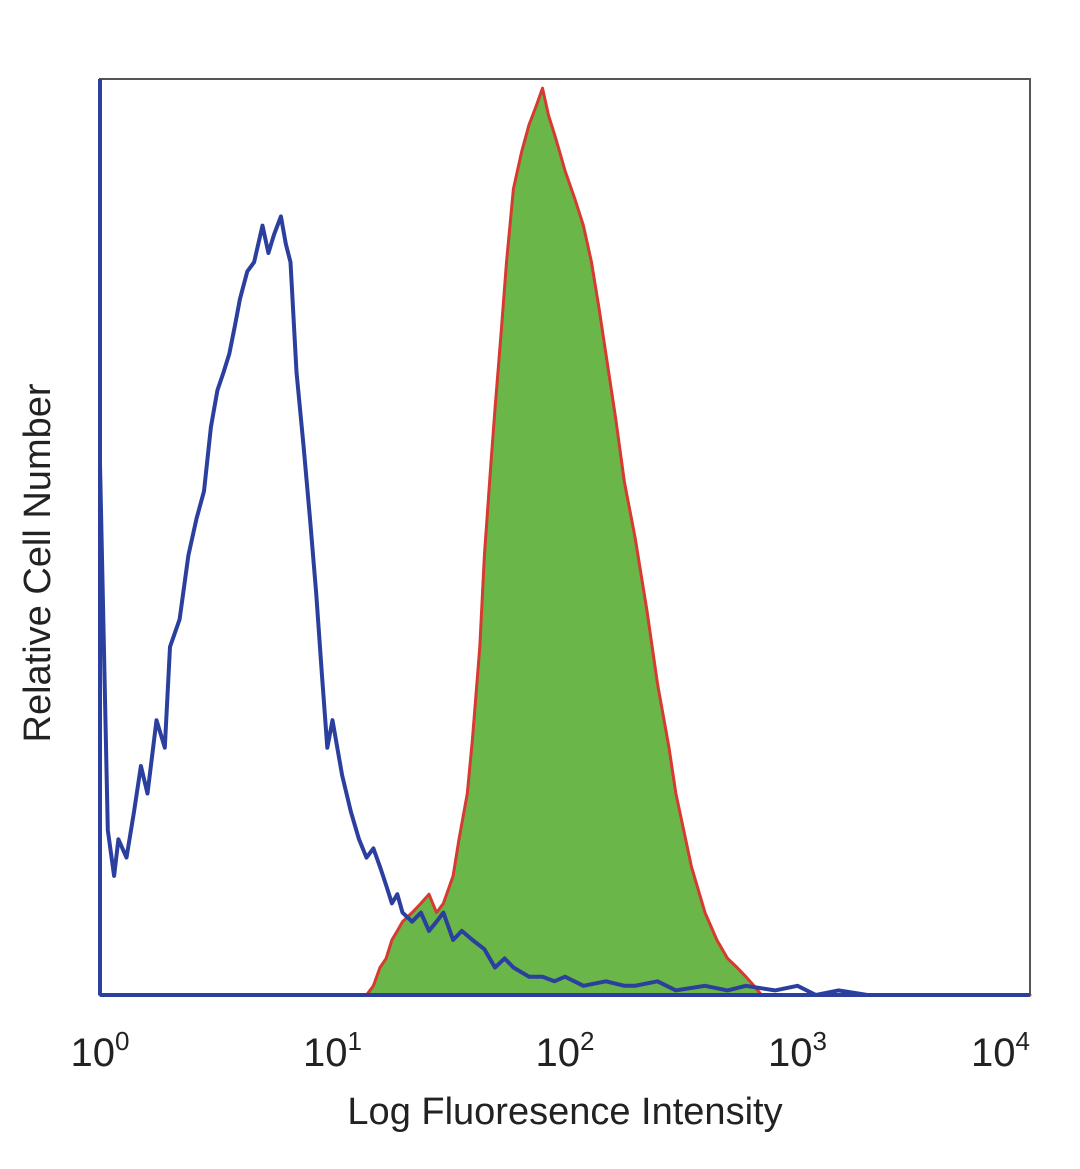 Image resolution: width=1080 pixels, height=1169 pixels. I want to click on y-axis-title: Relative Cell Number, so click(38, 562).